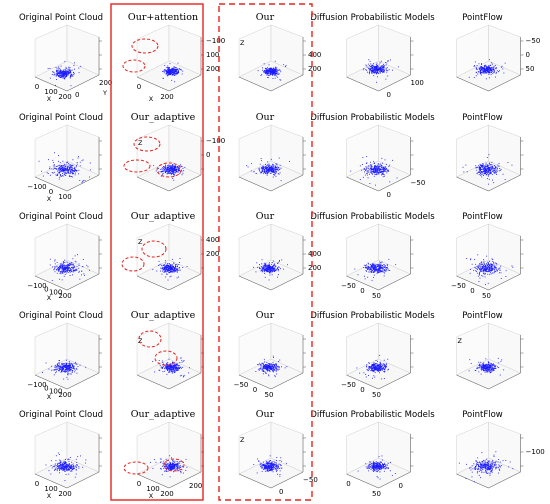 This screenshot has width=550, height=504. What do you see at coordinates (64, 296) in the screenshot?
I see `x-tick-label: 200` at bounding box center [64, 296].